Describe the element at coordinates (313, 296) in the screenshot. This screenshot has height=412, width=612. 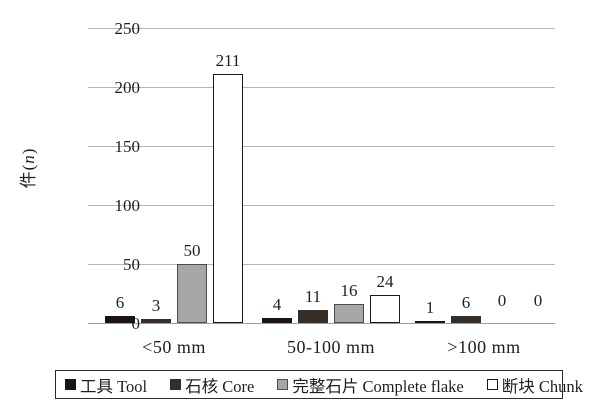
I see `bar-value-label: 11` at that location.